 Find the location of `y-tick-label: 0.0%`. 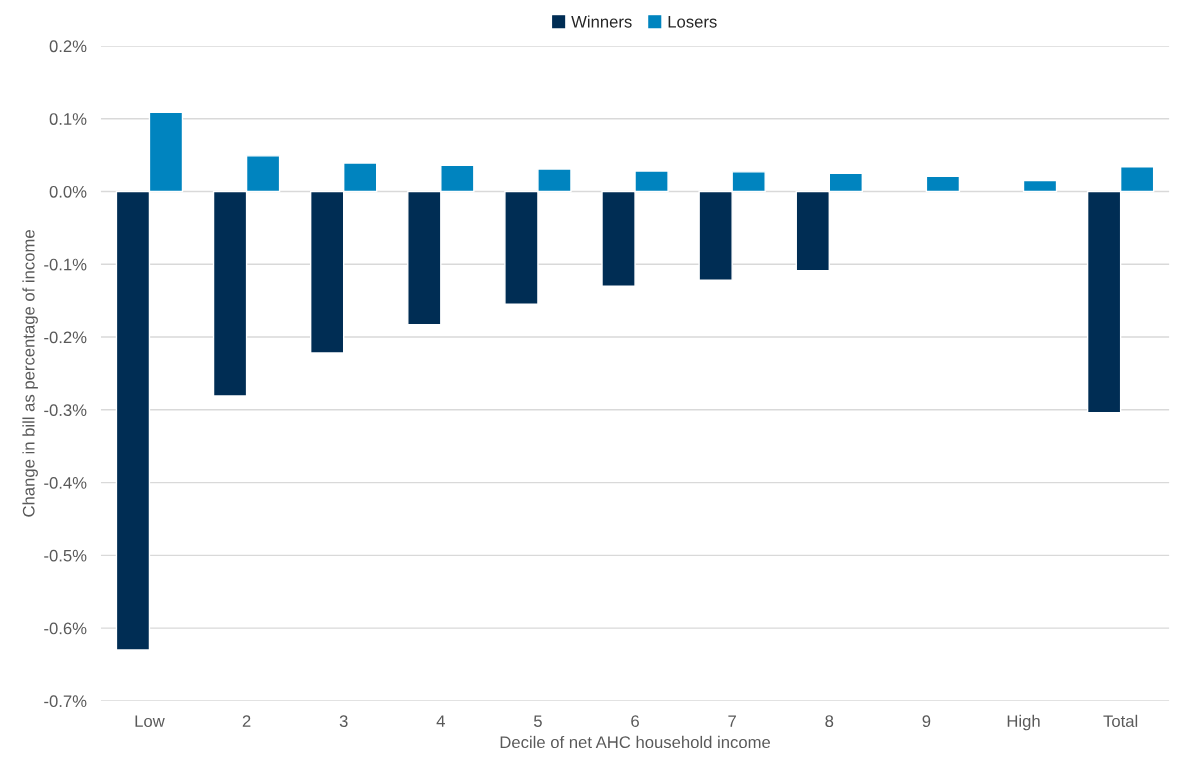

y-tick-label: 0.0% is located at coordinates (68, 191).